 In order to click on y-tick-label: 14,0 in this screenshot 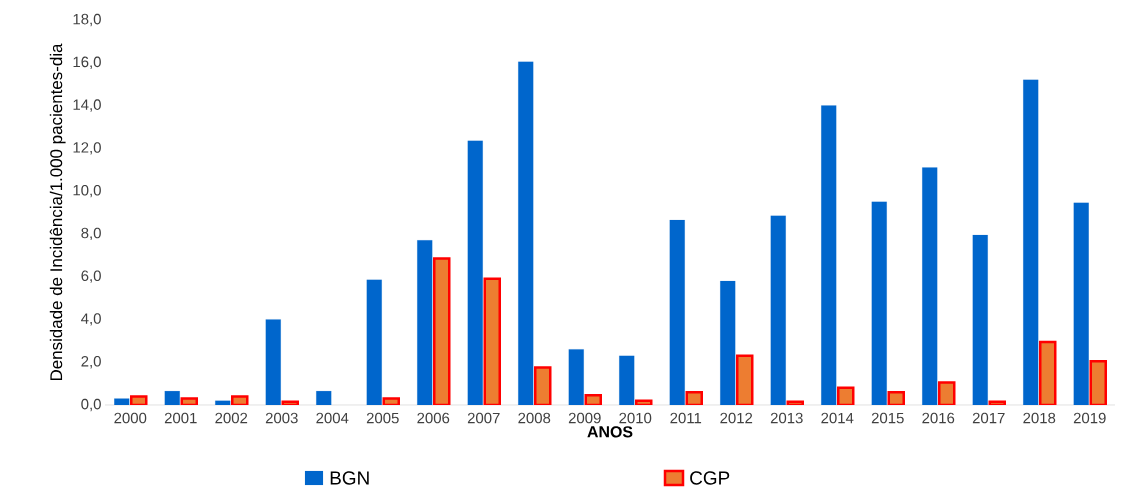, I will do `click(87, 105)`.